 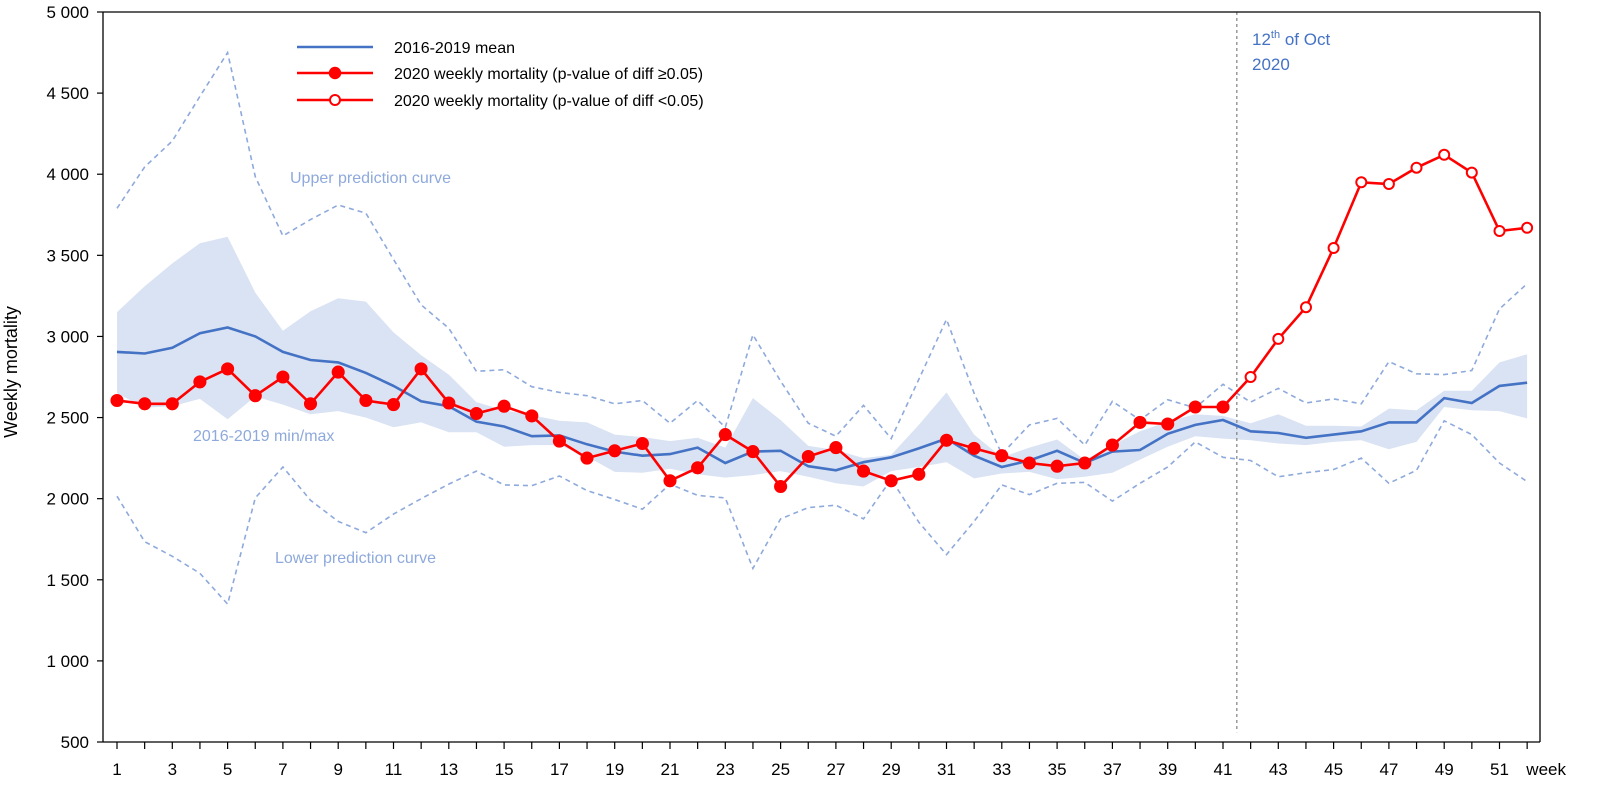 I want to click on x-tick-label: 21, so click(x=670, y=769).